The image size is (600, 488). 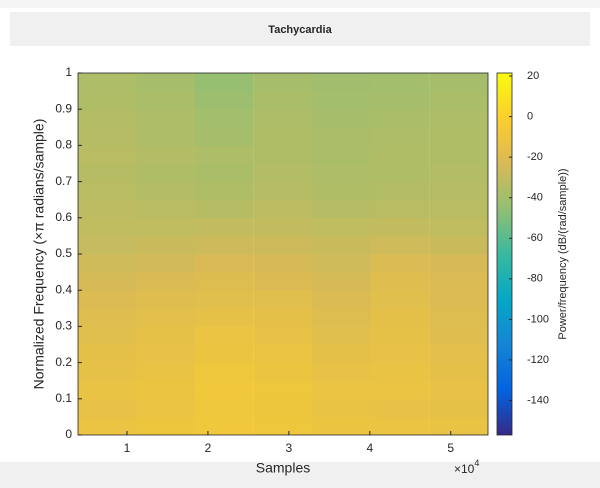 I want to click on y-tick-label: 0.2, so click(x=63, y=362).